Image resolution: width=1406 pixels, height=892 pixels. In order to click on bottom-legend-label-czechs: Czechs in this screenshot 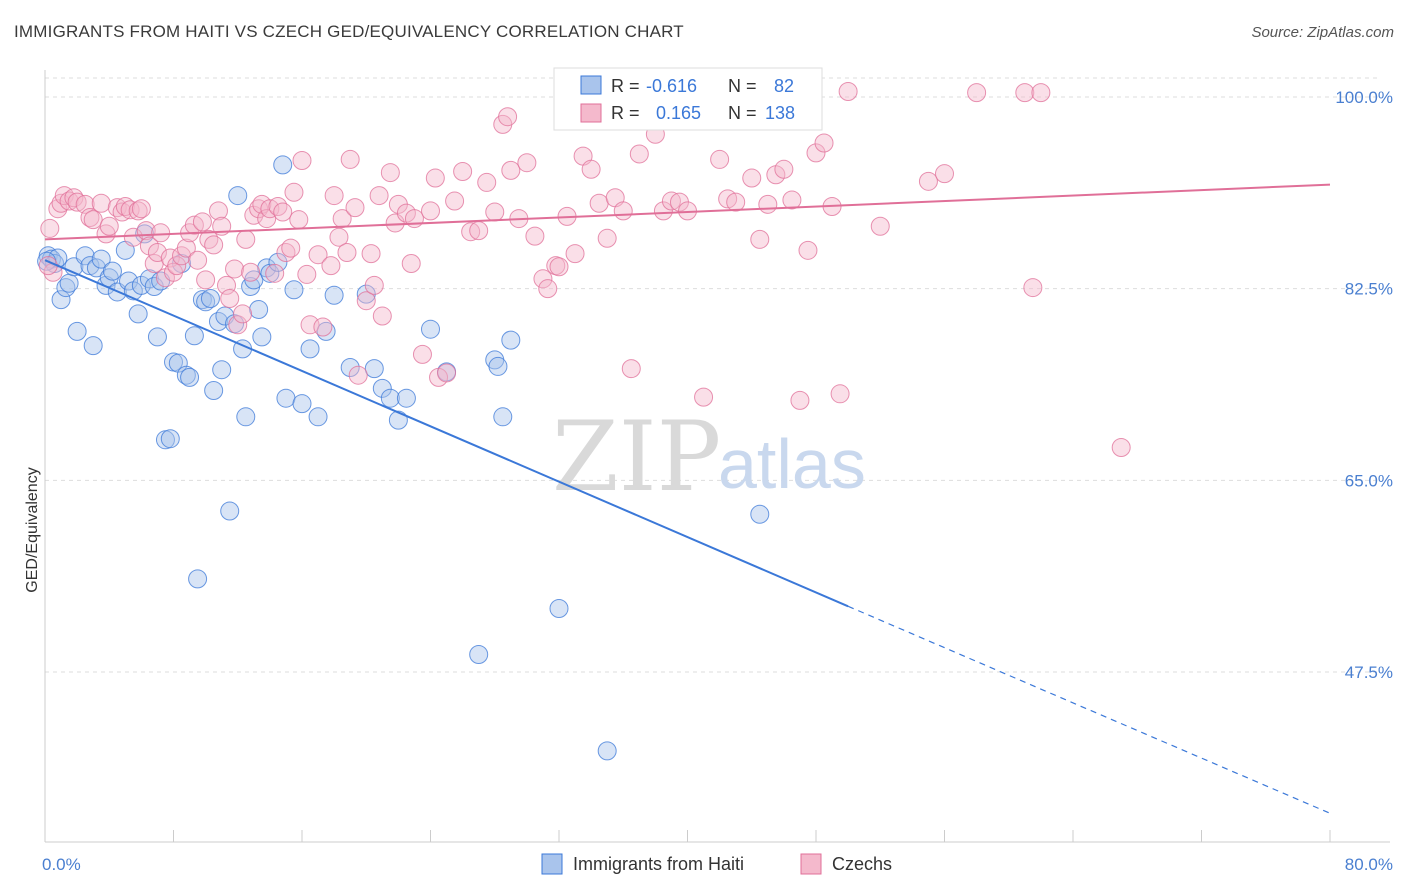, I will do `click(862, 864)`.